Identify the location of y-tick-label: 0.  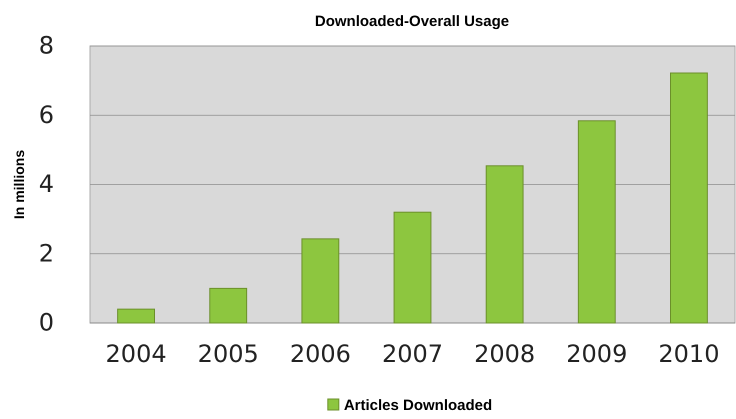
(46, 322).